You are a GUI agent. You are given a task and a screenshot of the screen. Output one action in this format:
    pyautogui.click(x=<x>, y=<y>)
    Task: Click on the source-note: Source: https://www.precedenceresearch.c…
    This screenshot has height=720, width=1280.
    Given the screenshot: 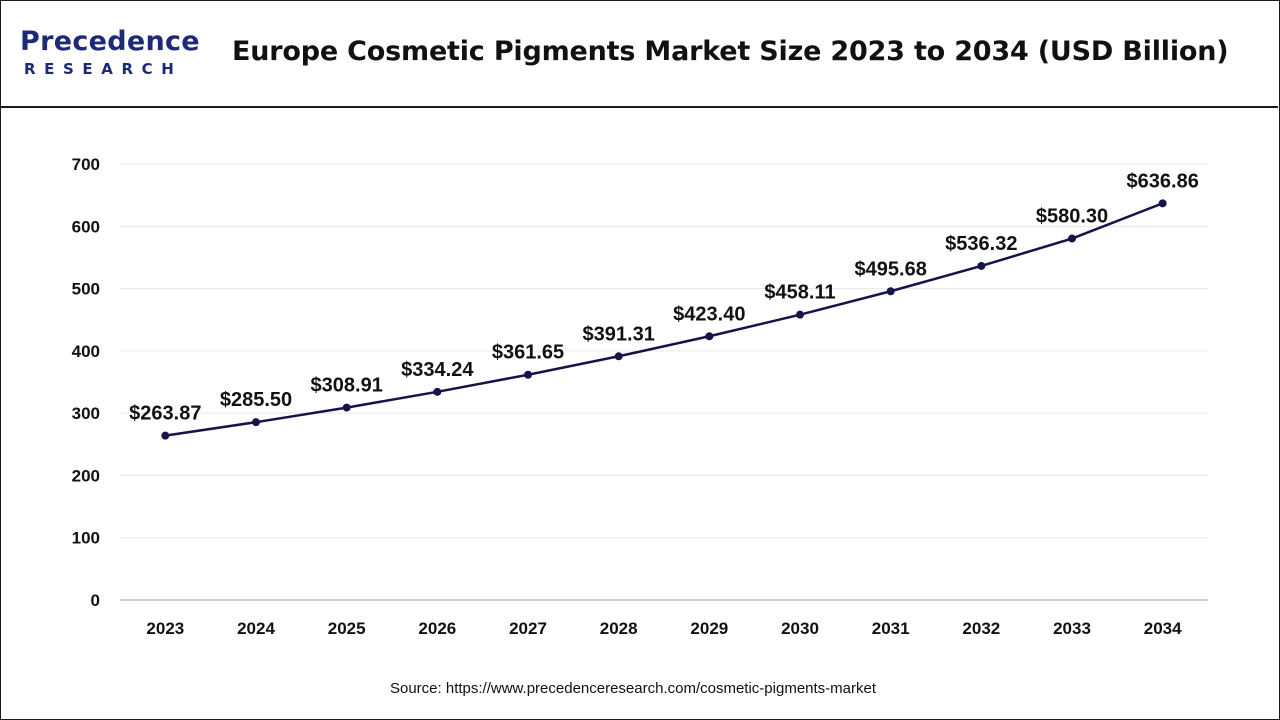 What is the action you would take?
    pyautogui.click(x=633, y=688)
    